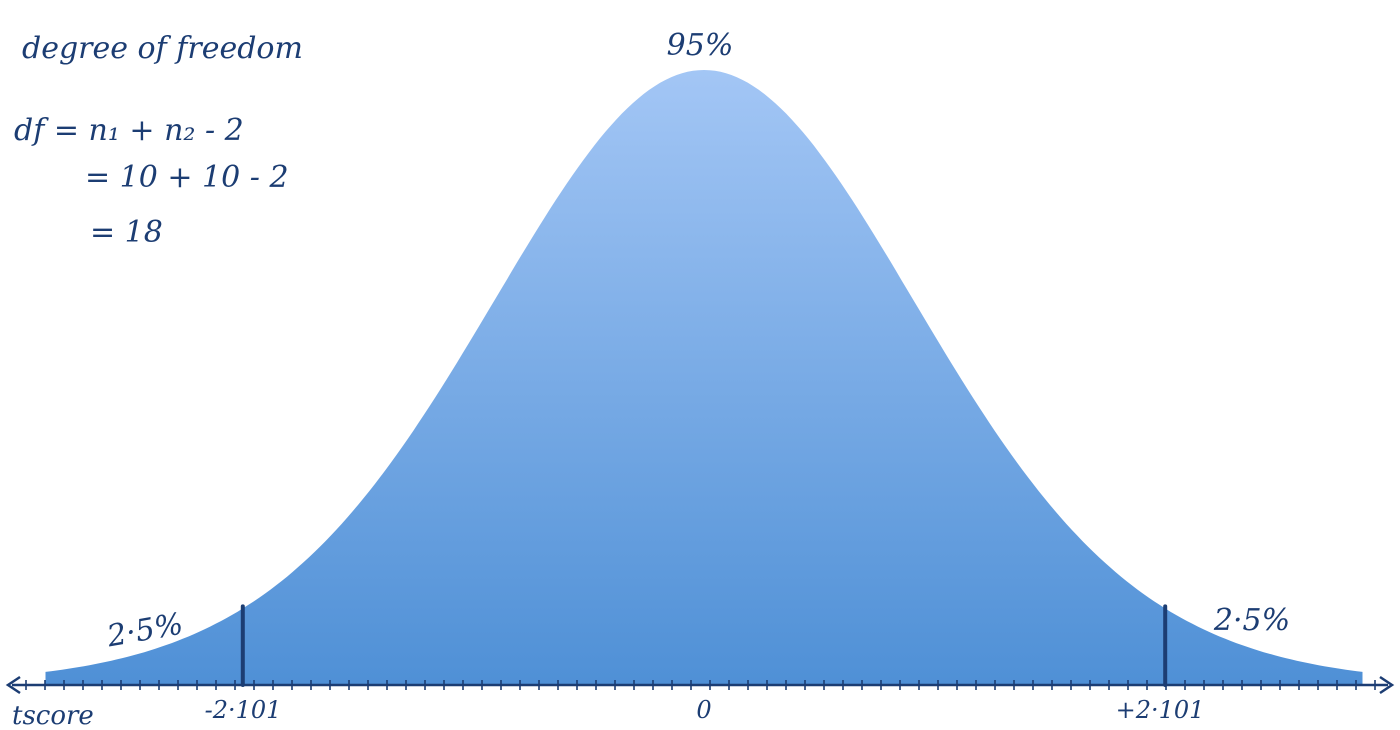  Describe the element at coordinates (1160, 710) in the screenshot. I see `tick-label-right-critical: +2·101` at that location.